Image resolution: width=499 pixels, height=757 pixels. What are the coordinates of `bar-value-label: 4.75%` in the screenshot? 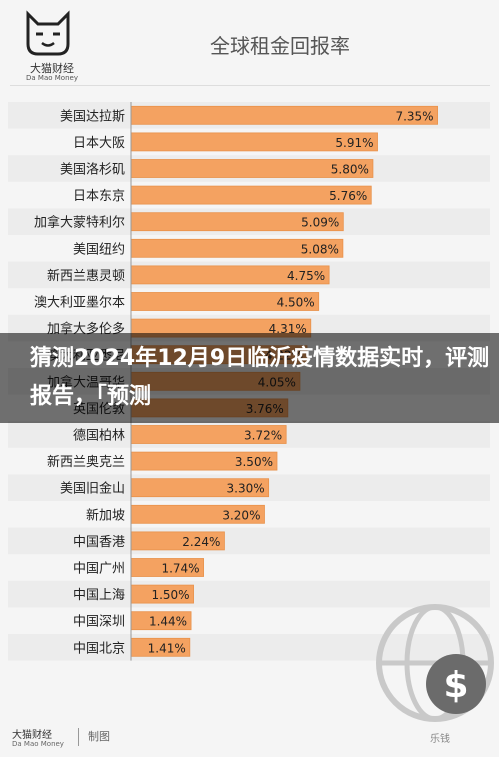 It's located at (306, 276).